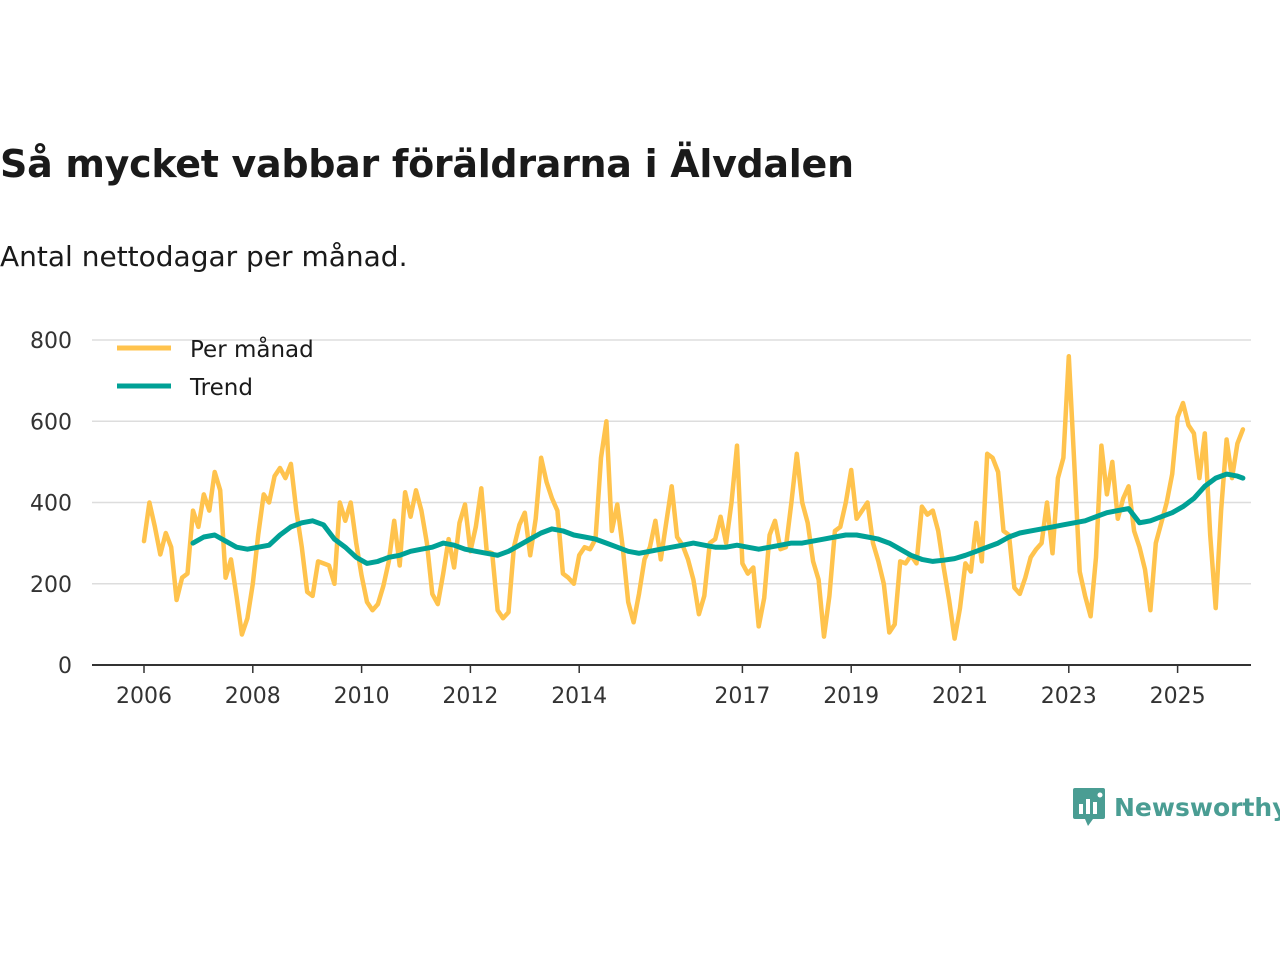 This screenshot has height=960, width=1280. What do you see at coordinates (960, 696) in the screenshot?
I see `x-tick-label: 2021` at bounding box center [960, 696].